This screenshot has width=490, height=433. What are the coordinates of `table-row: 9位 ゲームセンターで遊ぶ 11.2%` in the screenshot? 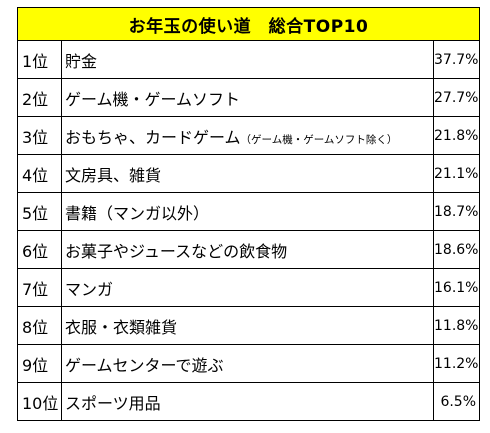 It's located at (249, 363).